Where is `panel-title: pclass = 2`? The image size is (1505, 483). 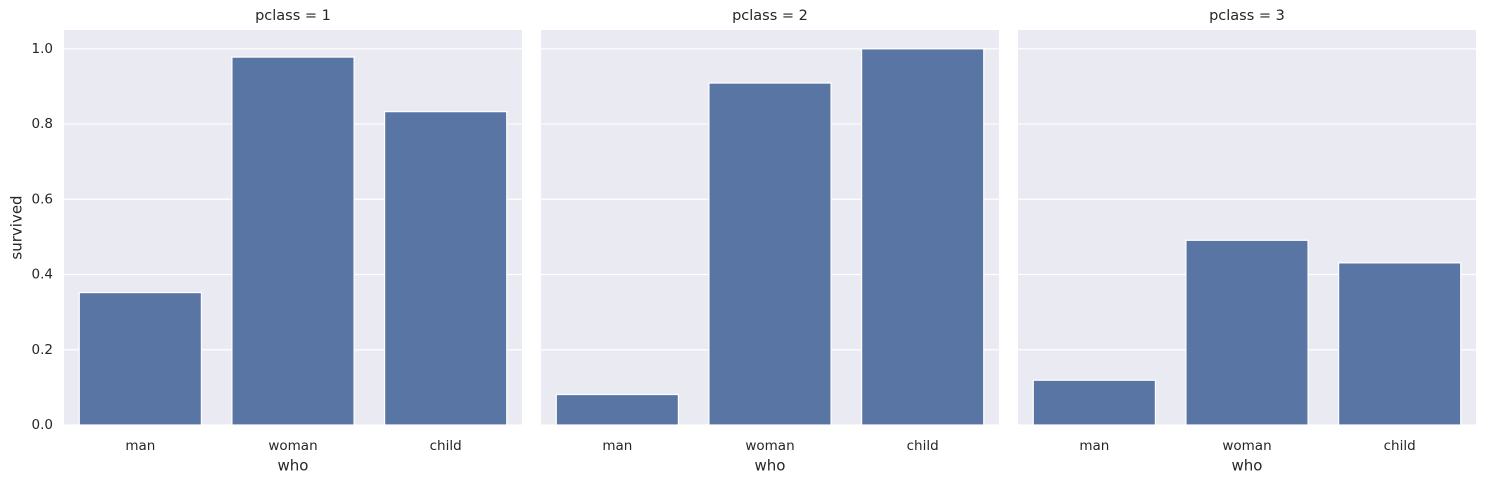 panel-title: pclass = 2 is located at coordinates (770, 16).